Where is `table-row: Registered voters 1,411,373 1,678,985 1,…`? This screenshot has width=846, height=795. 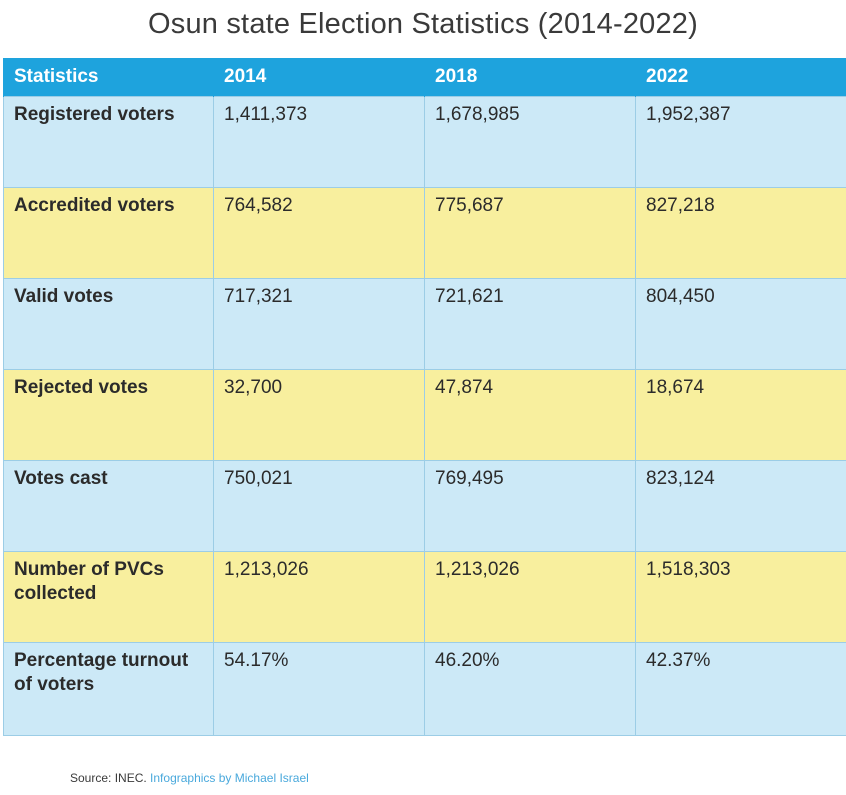
table-row: Registered voters 1,411,373 1,678,985 1,… is located at coordinates (424, 142).